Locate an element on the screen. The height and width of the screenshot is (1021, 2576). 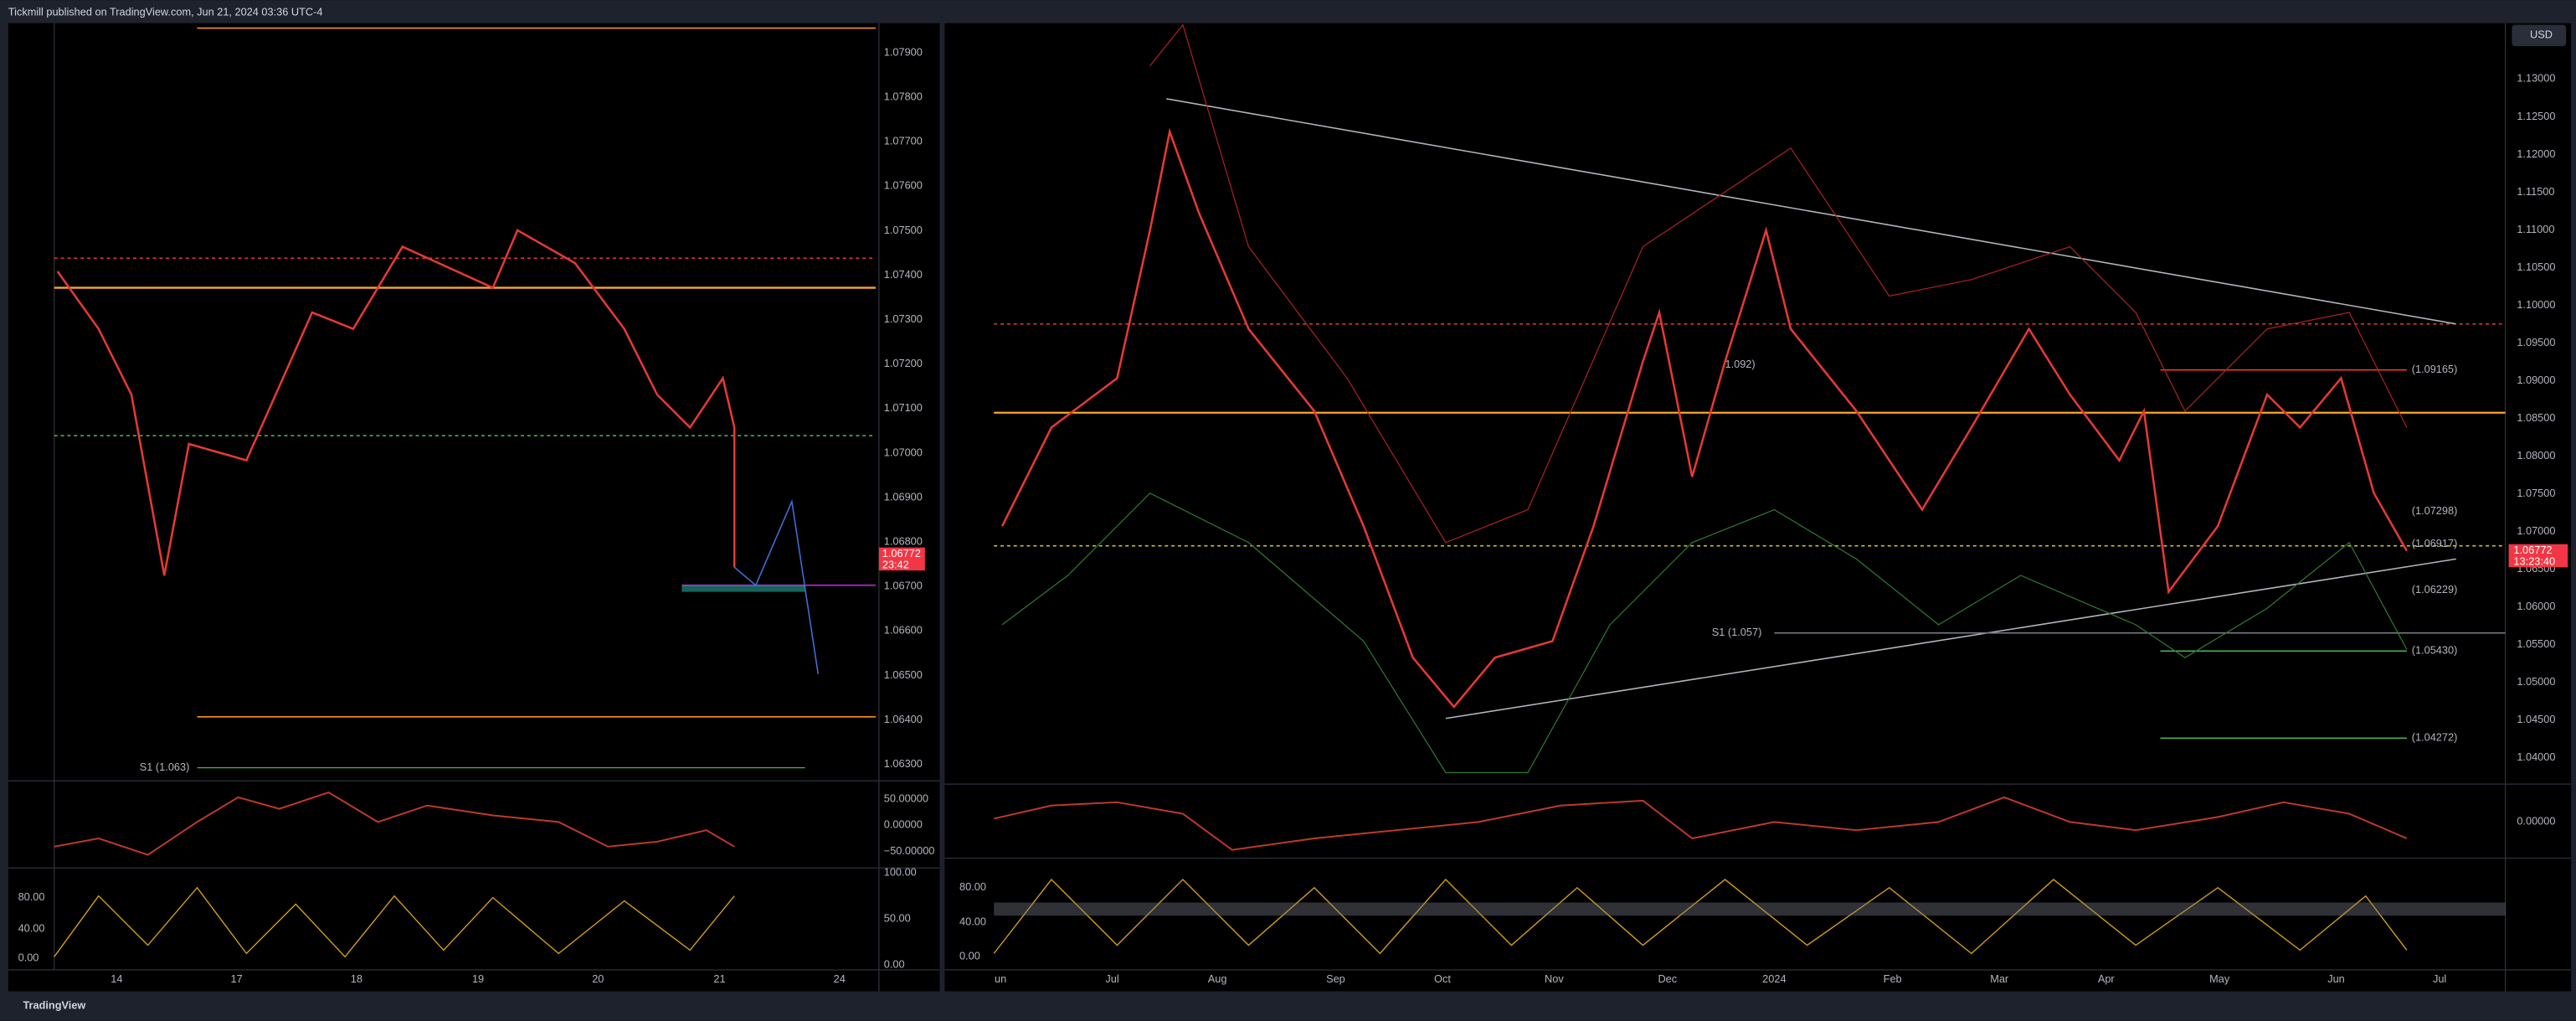
date-label: Nov is located at coordinates (1555, 978).